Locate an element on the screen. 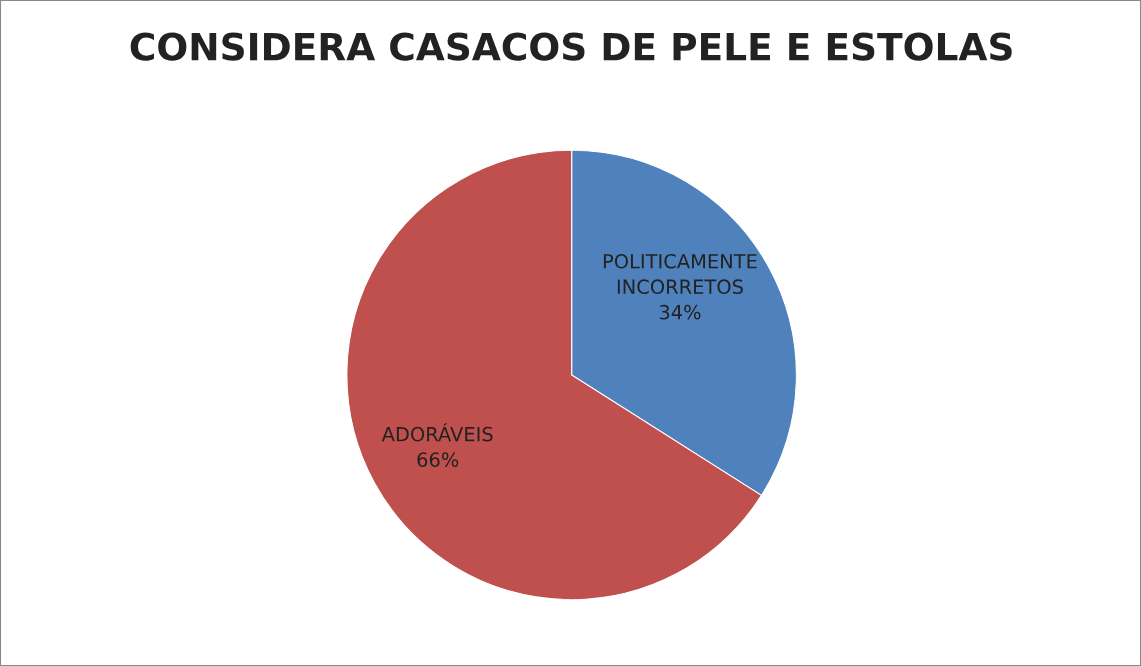 The width and height of the screenshot is (1141, 666). slice-label: ADORÁVEIS is located at coordinates (437, 432).